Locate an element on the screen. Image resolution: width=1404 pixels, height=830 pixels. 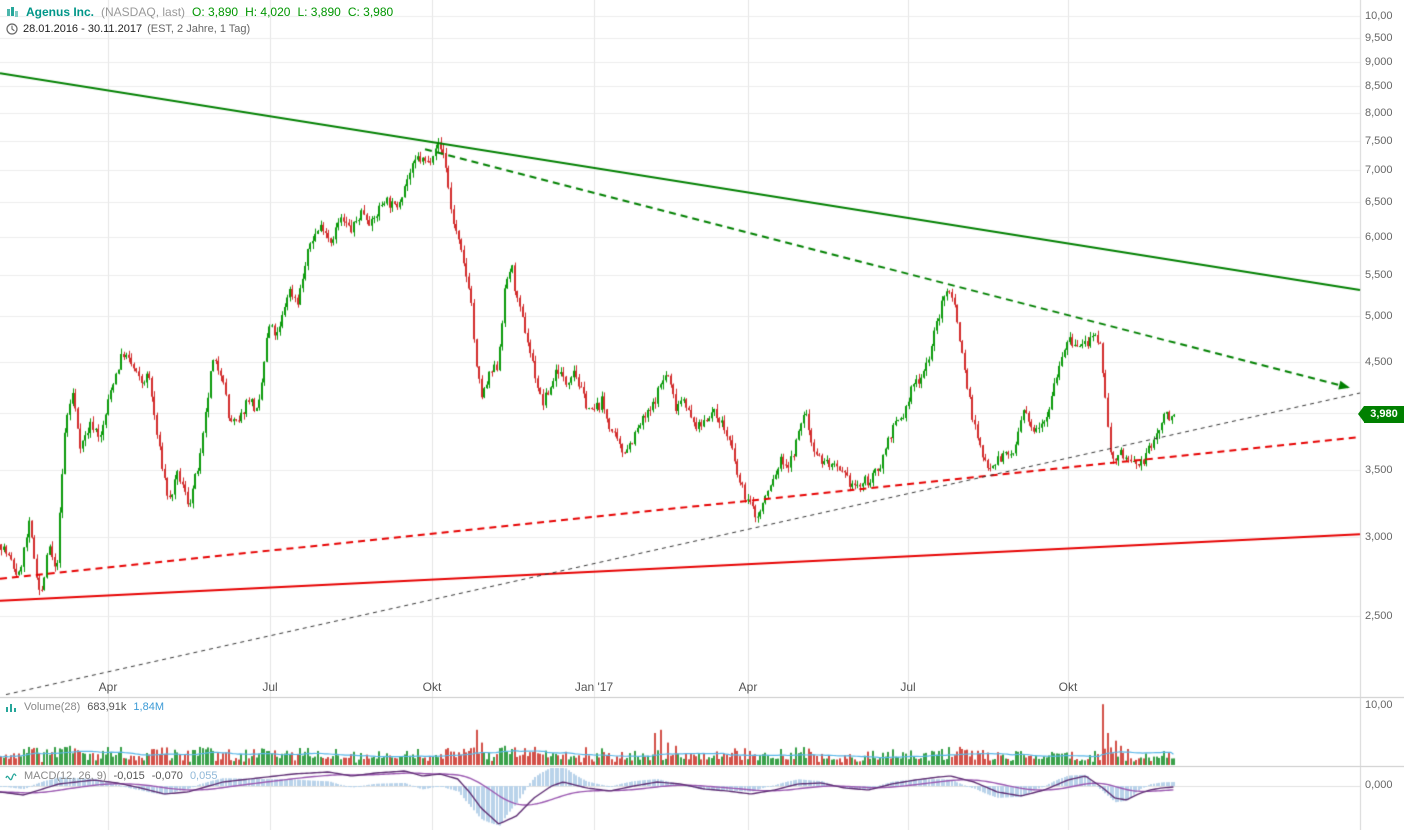
macd-label: MACD(12, 26, 9) is located at coordinates (65, 776).